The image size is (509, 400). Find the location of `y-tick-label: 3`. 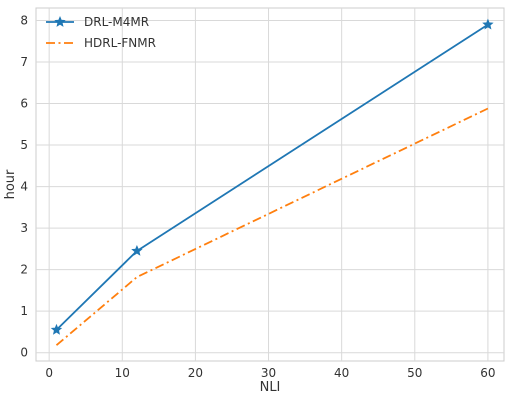

y-tick-label: 3 is located at coordinates (24, 228).